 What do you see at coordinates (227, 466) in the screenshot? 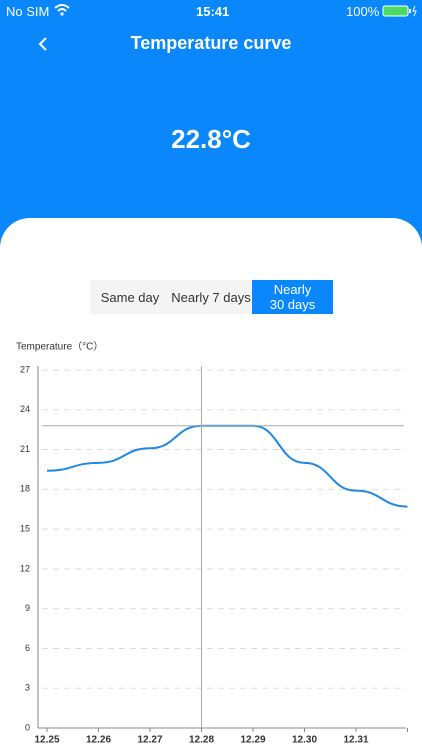
I see `line-series` at bounding box center [227, 466].